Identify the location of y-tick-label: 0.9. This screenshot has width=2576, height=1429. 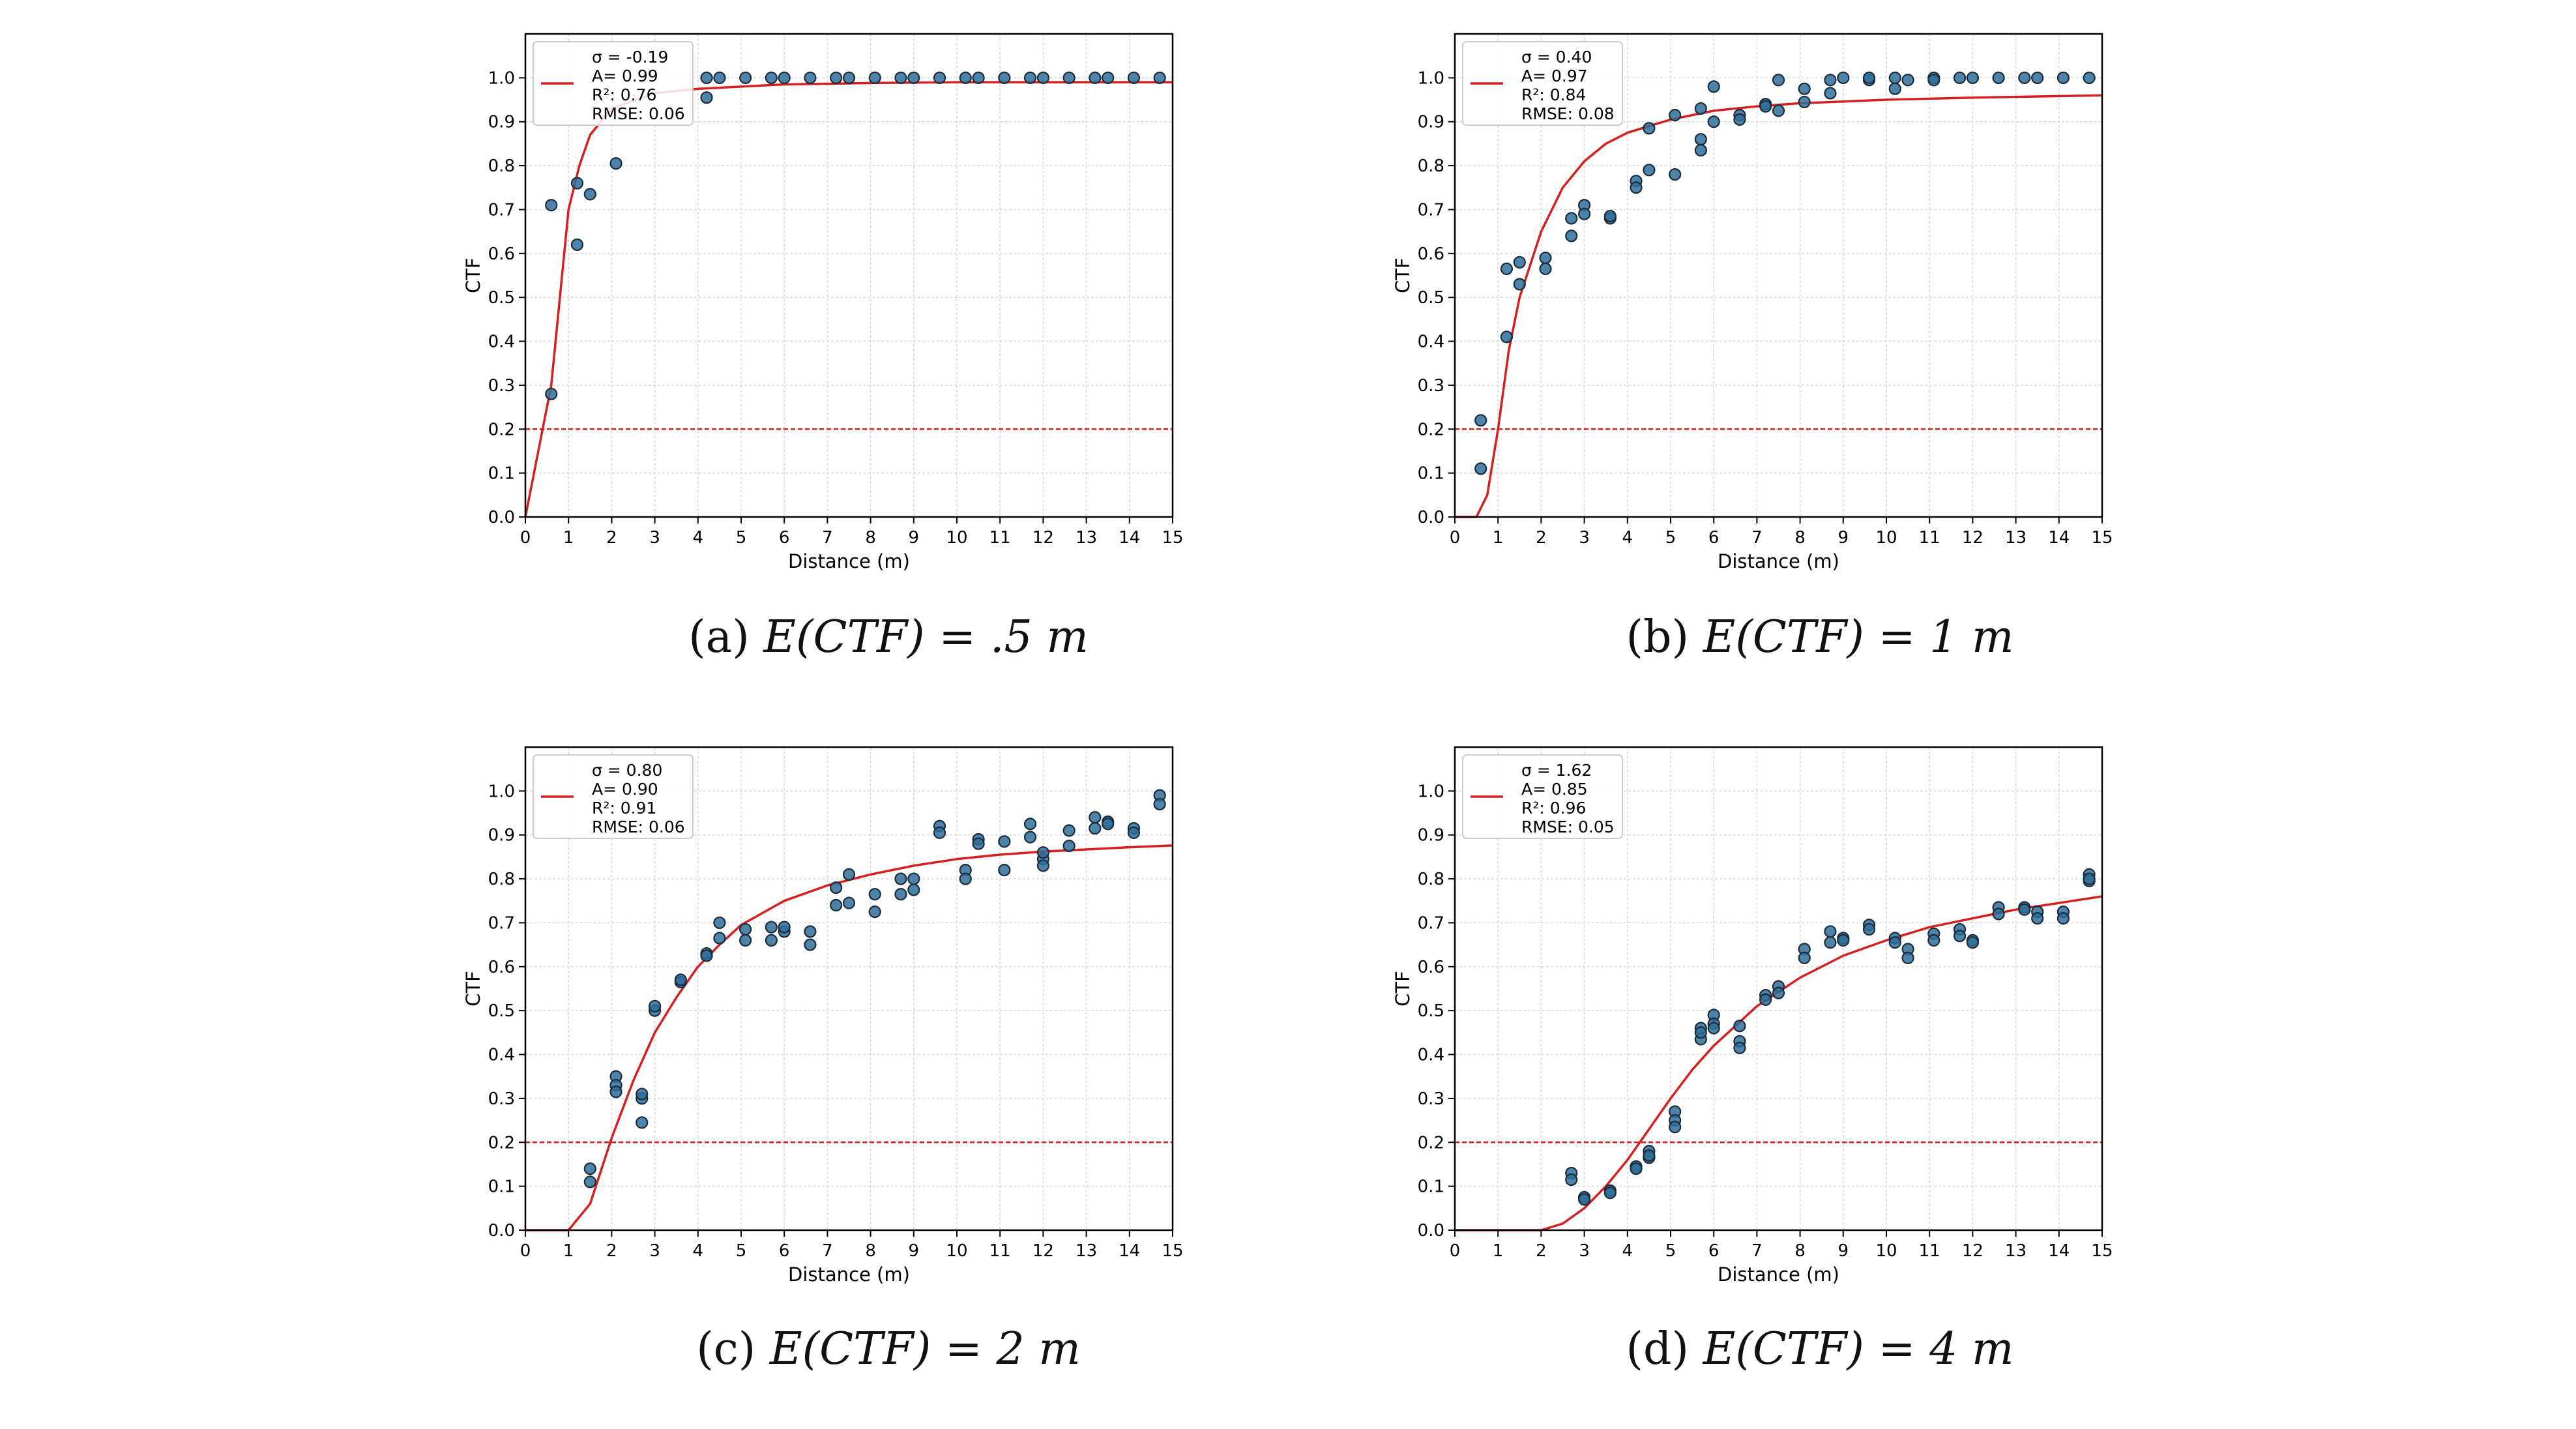
(1431, 836).